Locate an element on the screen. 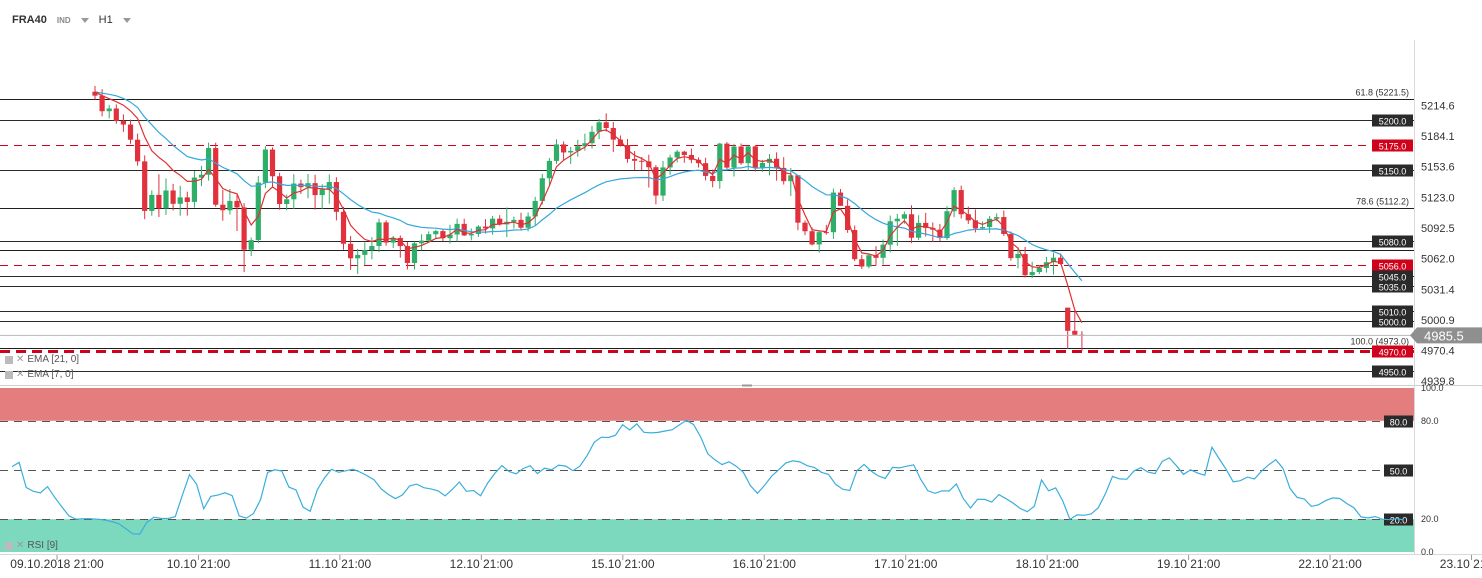 This screenshot has width=1482, height=578. rsi-level-tag is located at coordinates (1398, 470).